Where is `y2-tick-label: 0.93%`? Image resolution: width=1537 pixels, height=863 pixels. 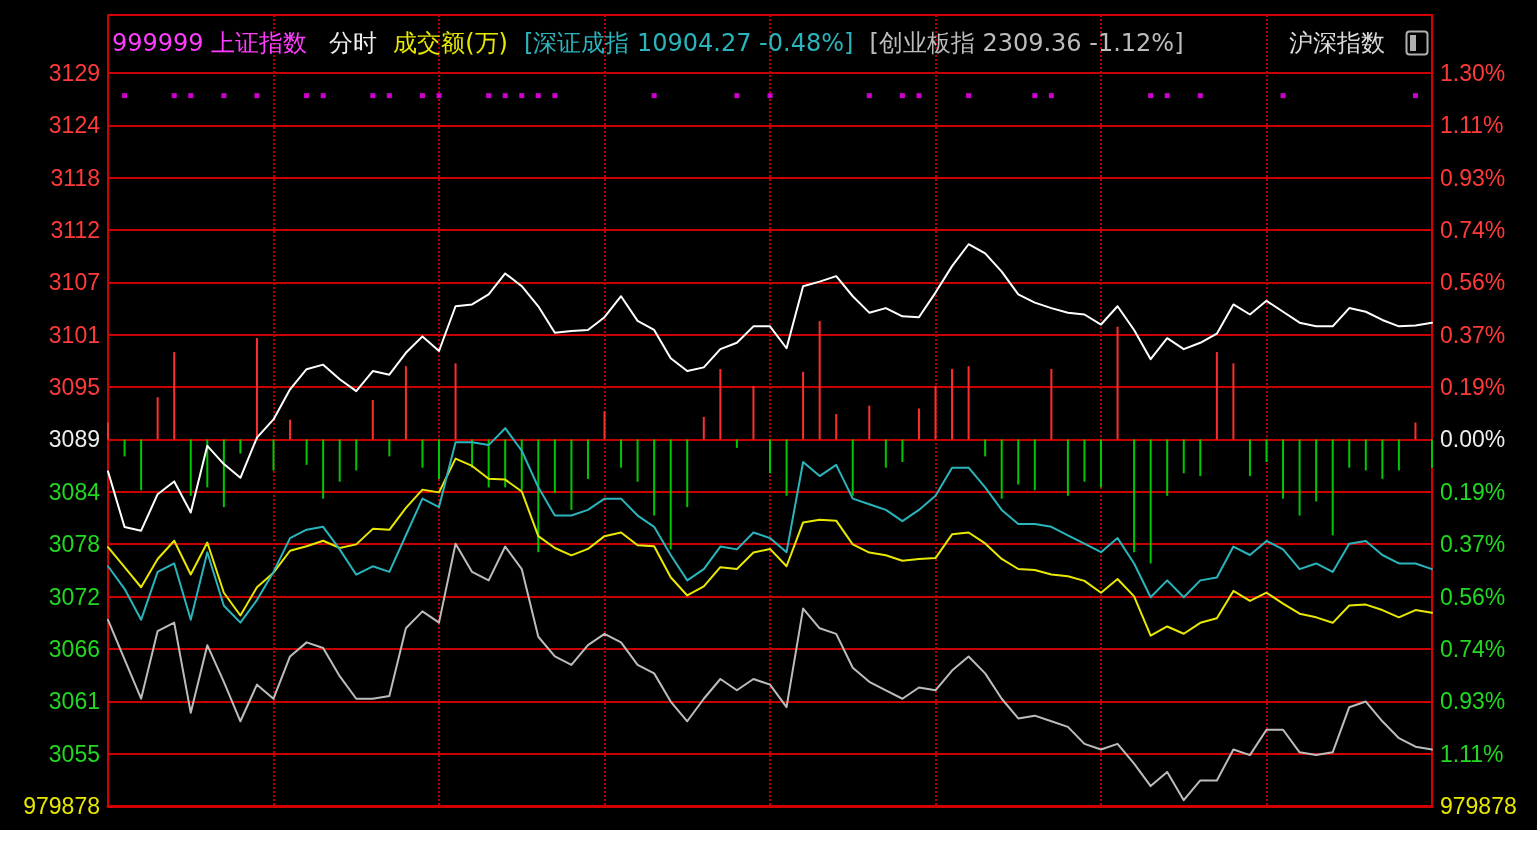
y2-tick-label: 0.93% is located at coordinates (1473, 701).